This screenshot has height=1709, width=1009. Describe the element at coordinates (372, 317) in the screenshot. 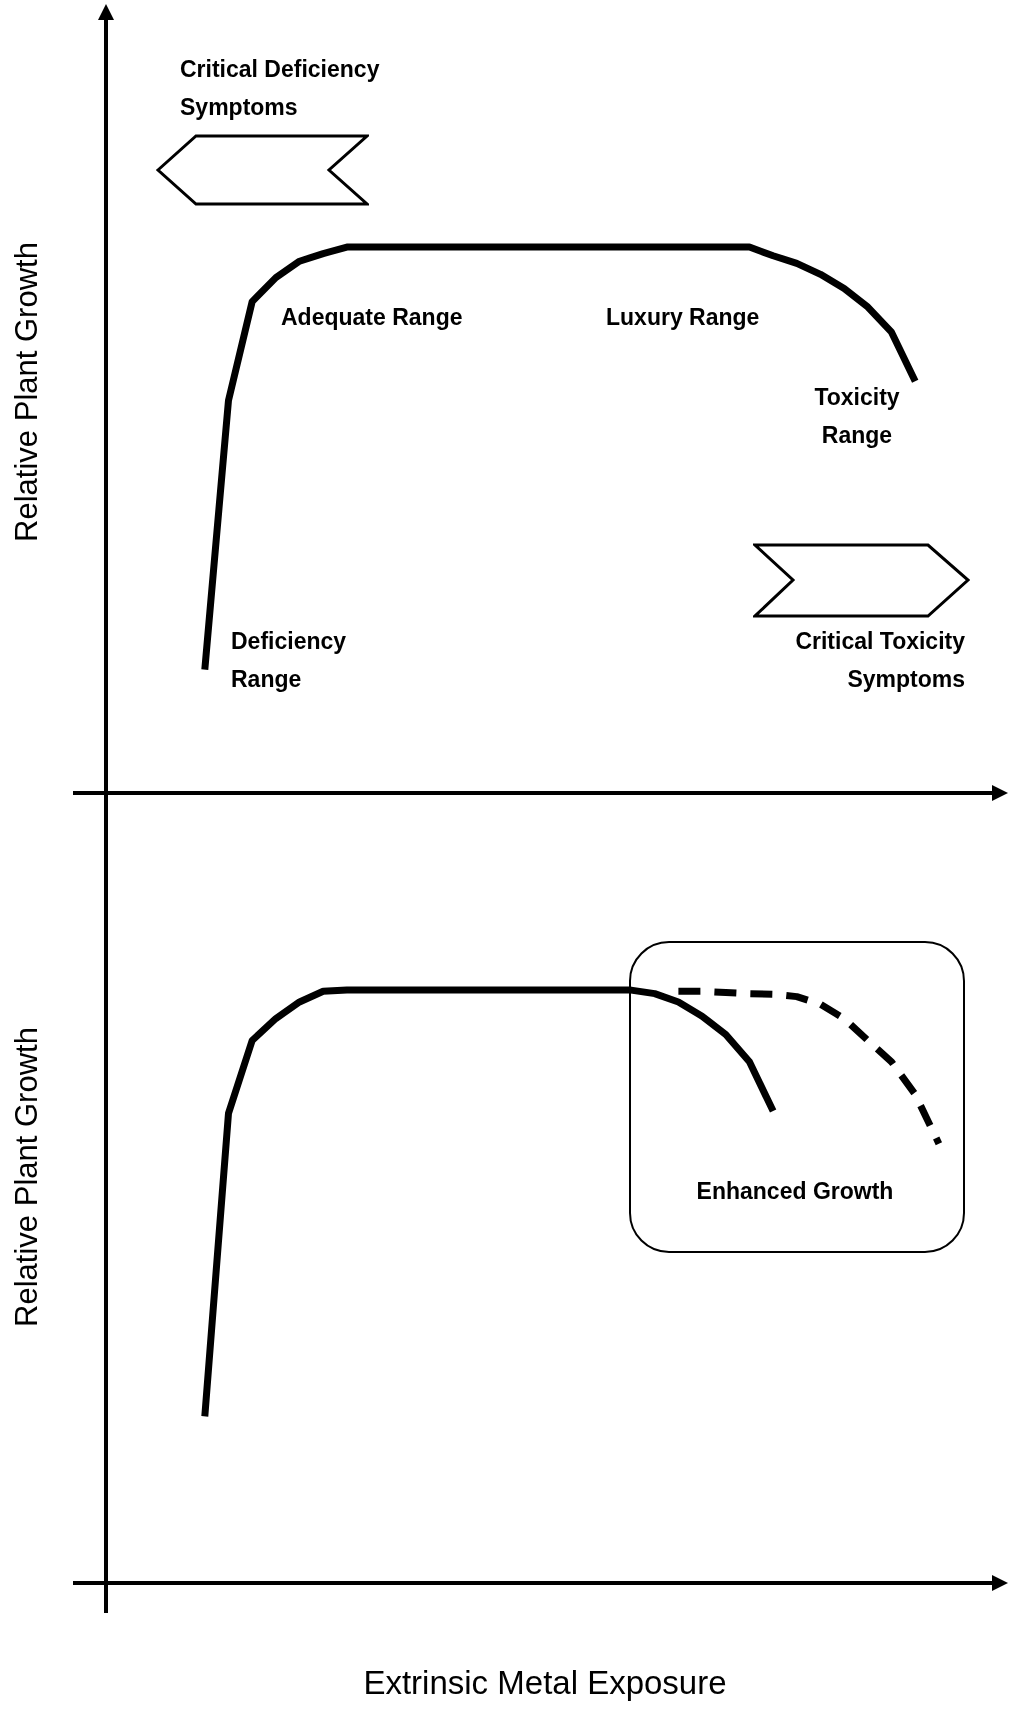

I see `annotation: Adequate Range` at that location.